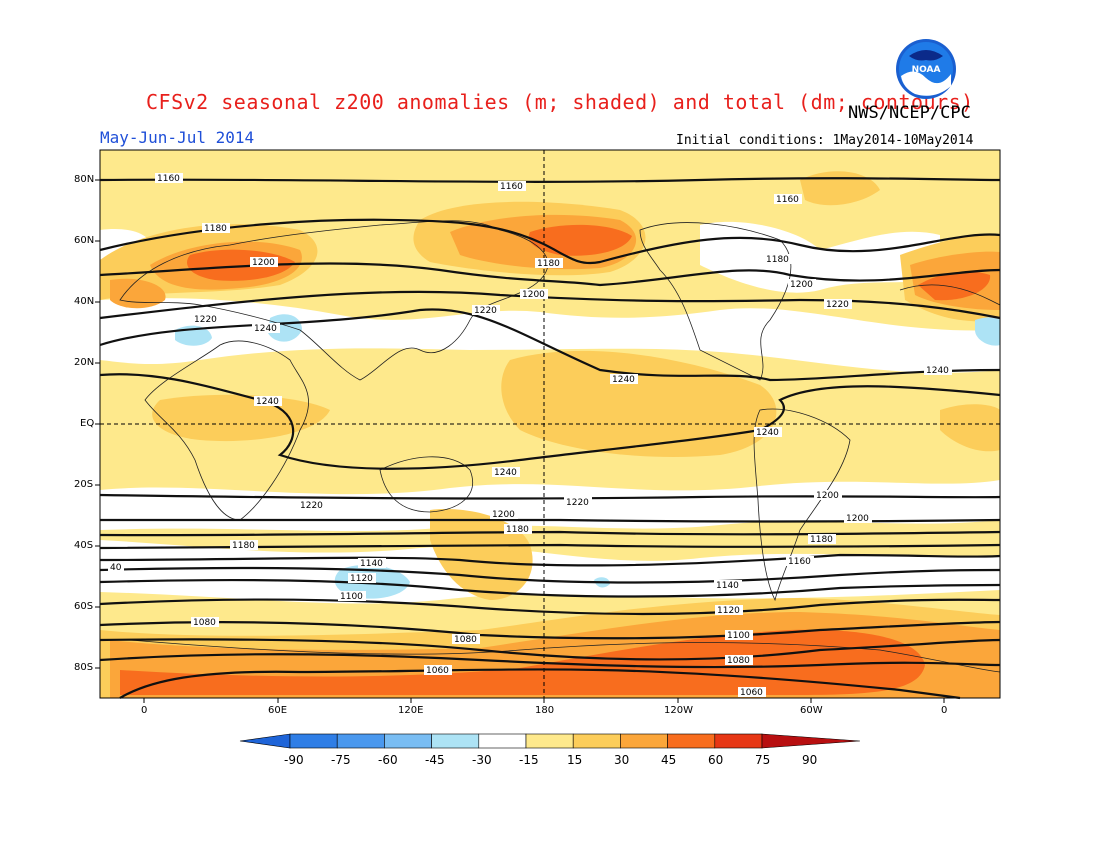 The width and height of the screenshot is (1100, 850). Describe the element at coordinates (84, 545) in the screenshot. I see `lat-label: 40S` at that location.